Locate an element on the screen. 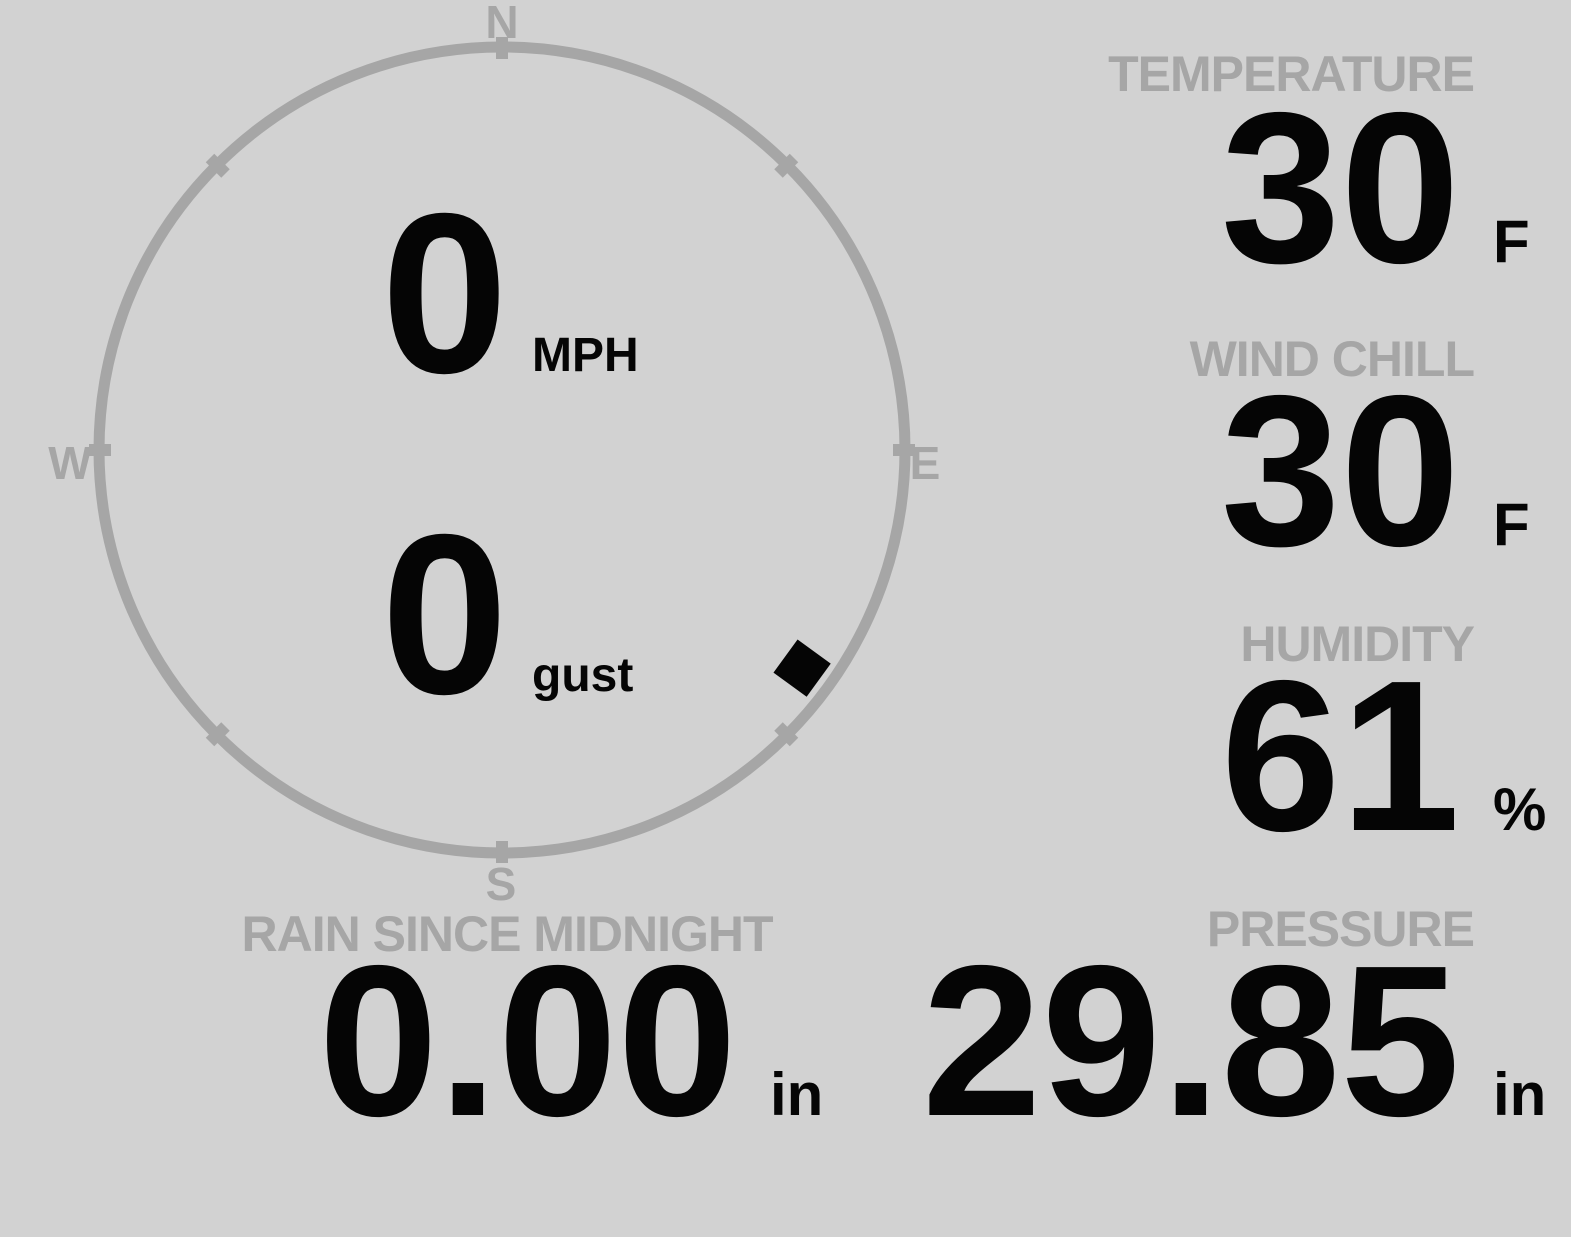 This screenshot has height=1237, width=1571. wind-gust-unit: gust is located at coordinates (583, 675).